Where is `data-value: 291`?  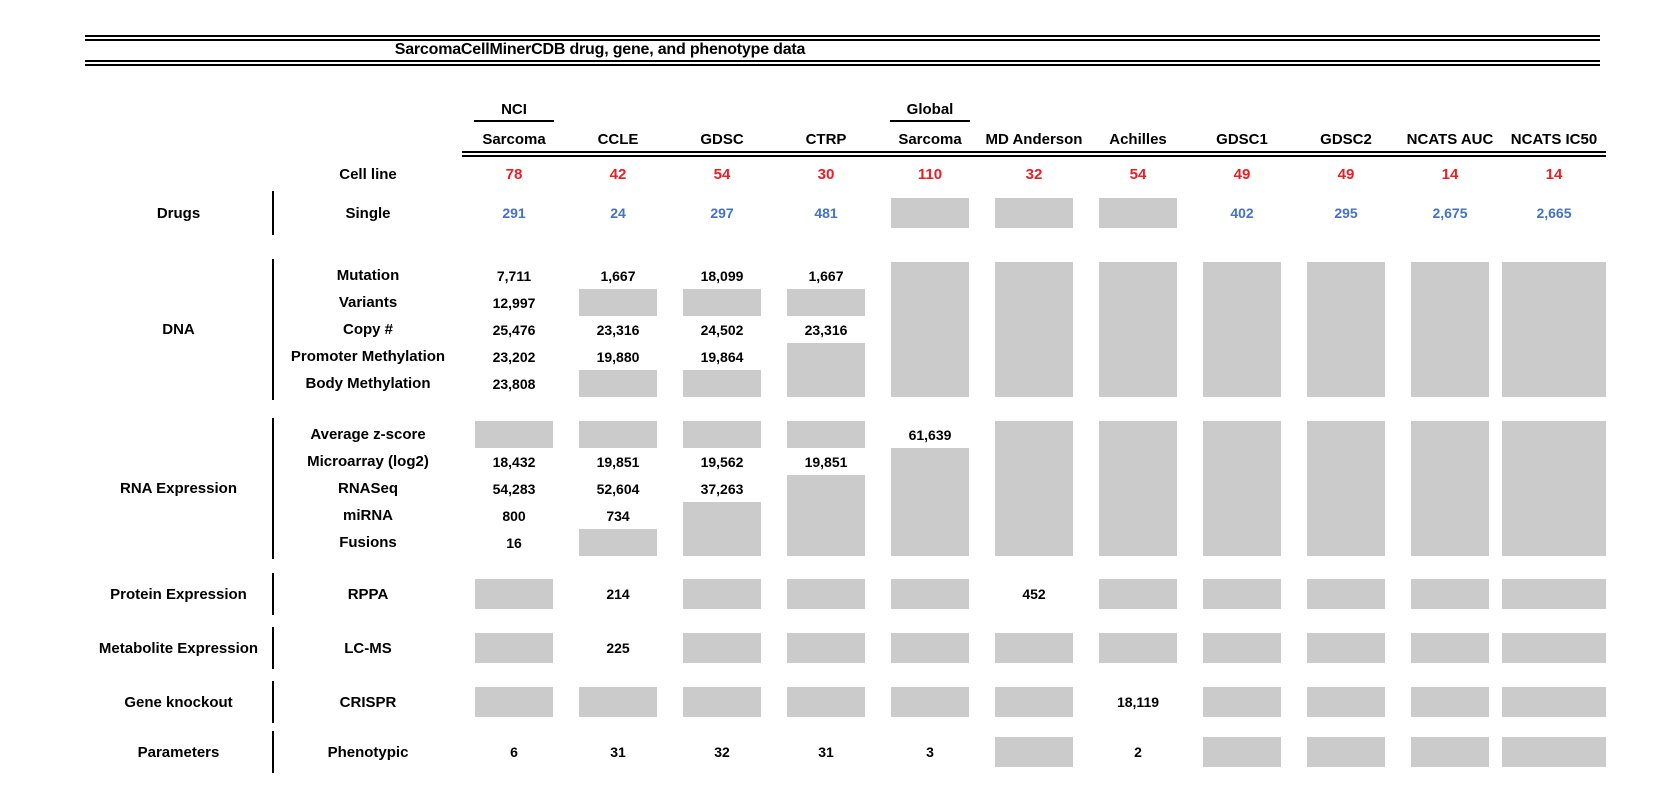
data-value: 291 is located at coordinates (514, 213).